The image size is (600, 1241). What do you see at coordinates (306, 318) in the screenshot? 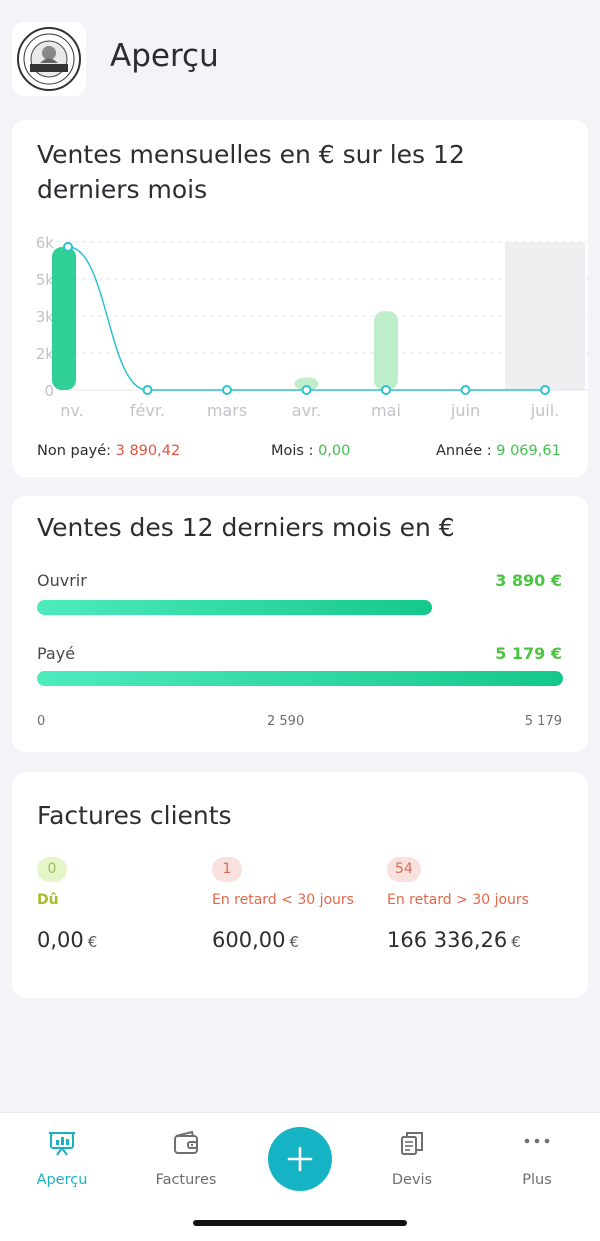
I see `chart-series-line` at bounding box center [306, 318].